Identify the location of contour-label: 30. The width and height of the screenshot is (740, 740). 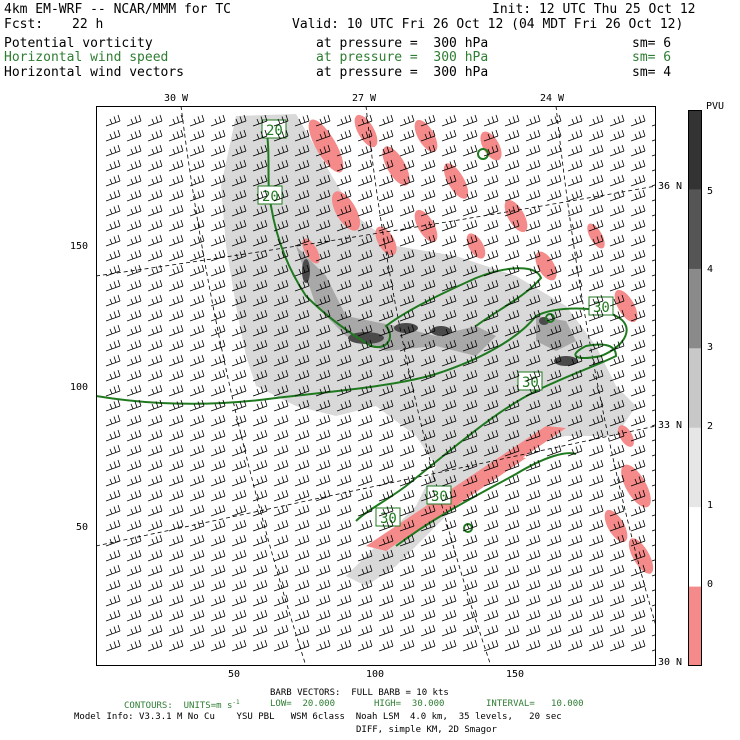
(601, 306).